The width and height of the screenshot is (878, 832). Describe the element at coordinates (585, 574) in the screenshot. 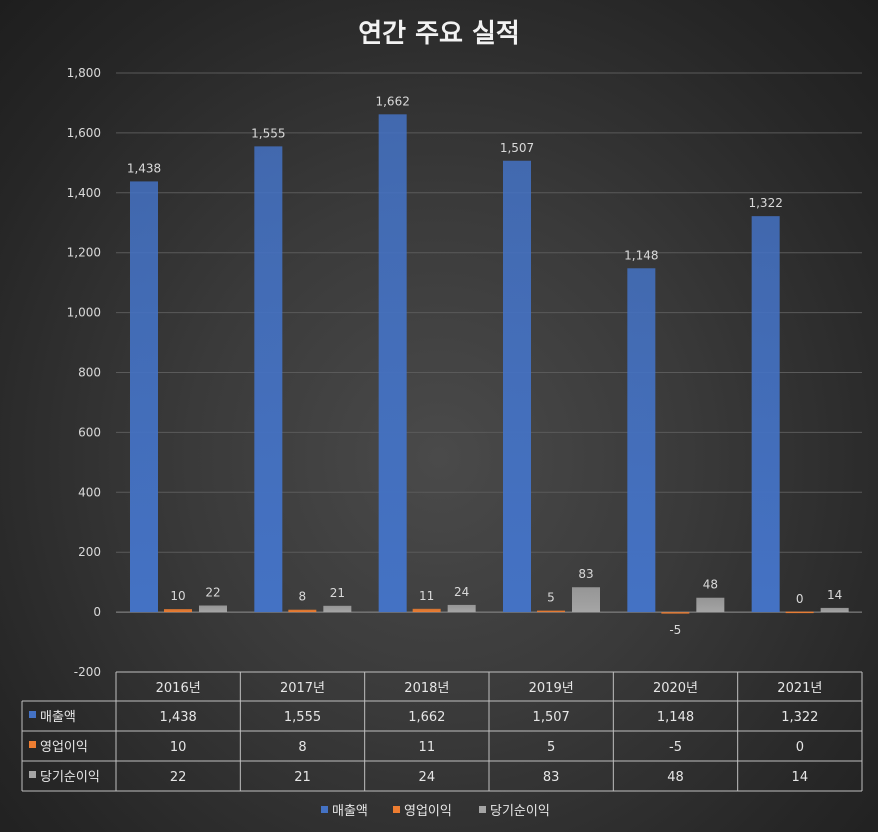

I see `data-label: 83` at that location.